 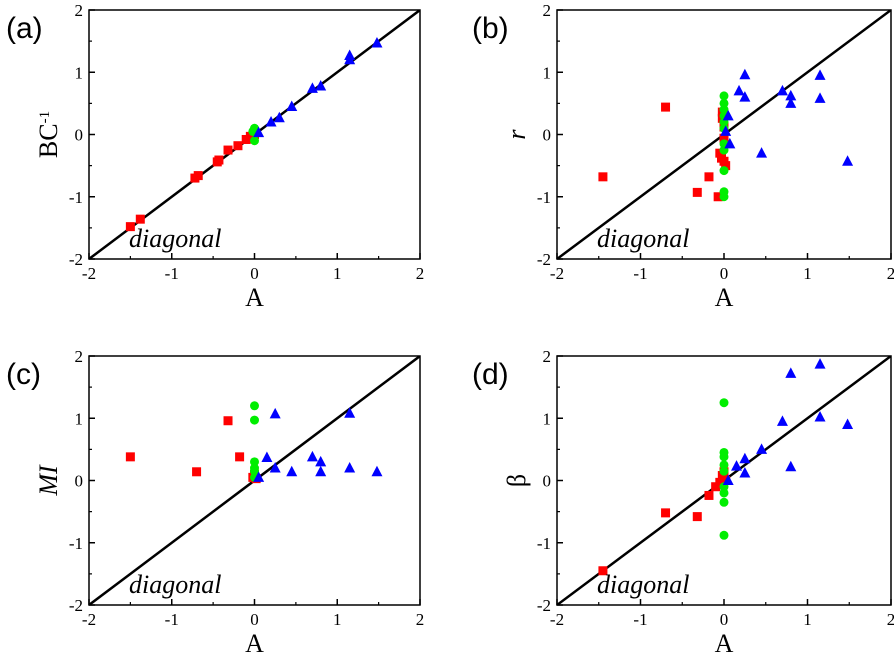 What do you see at coordinates (24, 28) in the screenshot?
I see `panel-label: (a)` at bounding box center [24, 28].